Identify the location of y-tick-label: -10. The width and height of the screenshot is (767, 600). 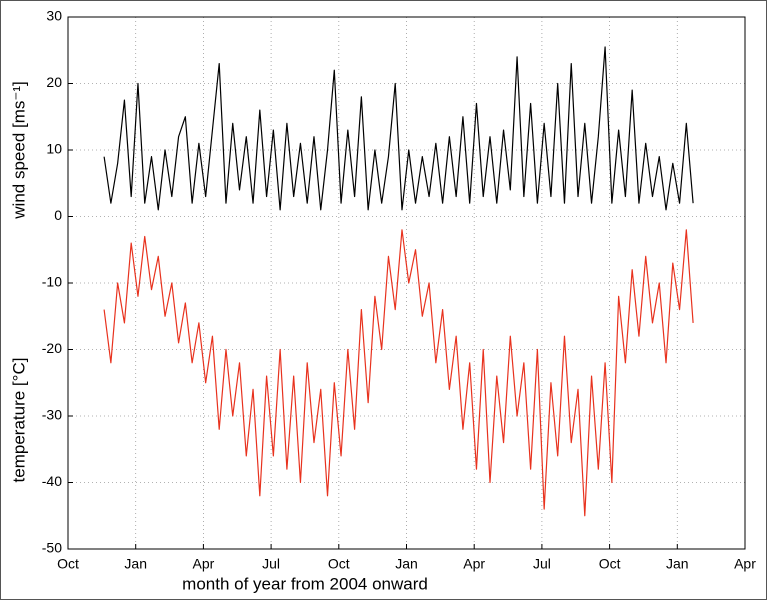
(52, 282).